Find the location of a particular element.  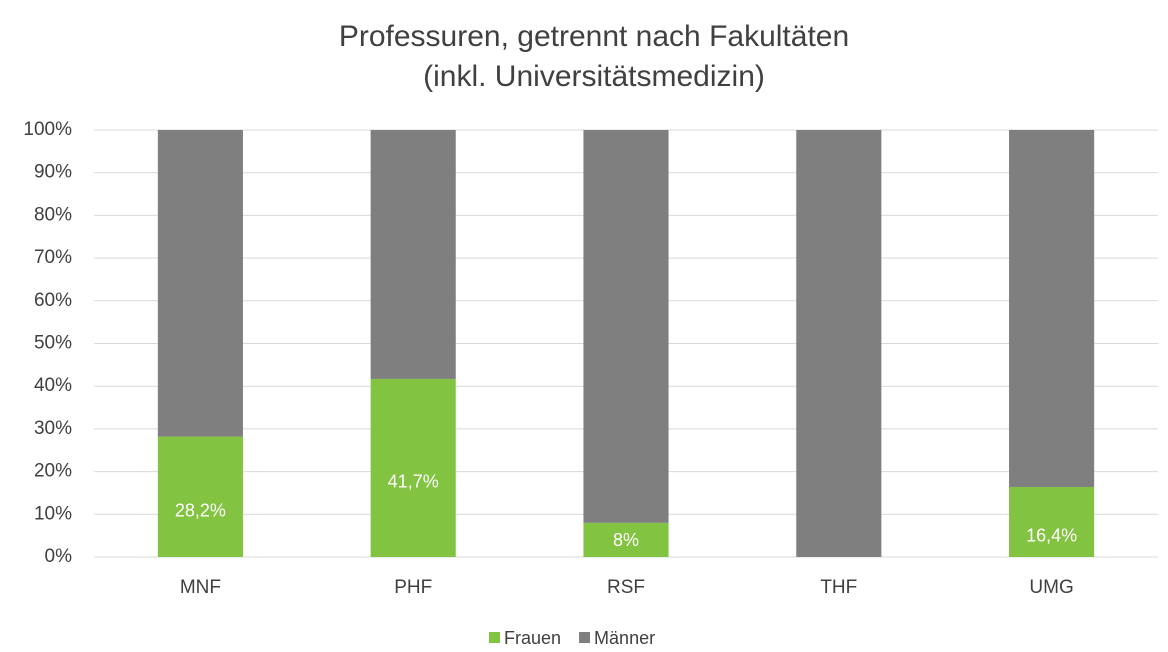

legend-label: Frauen is located at coordinates (532, 638).